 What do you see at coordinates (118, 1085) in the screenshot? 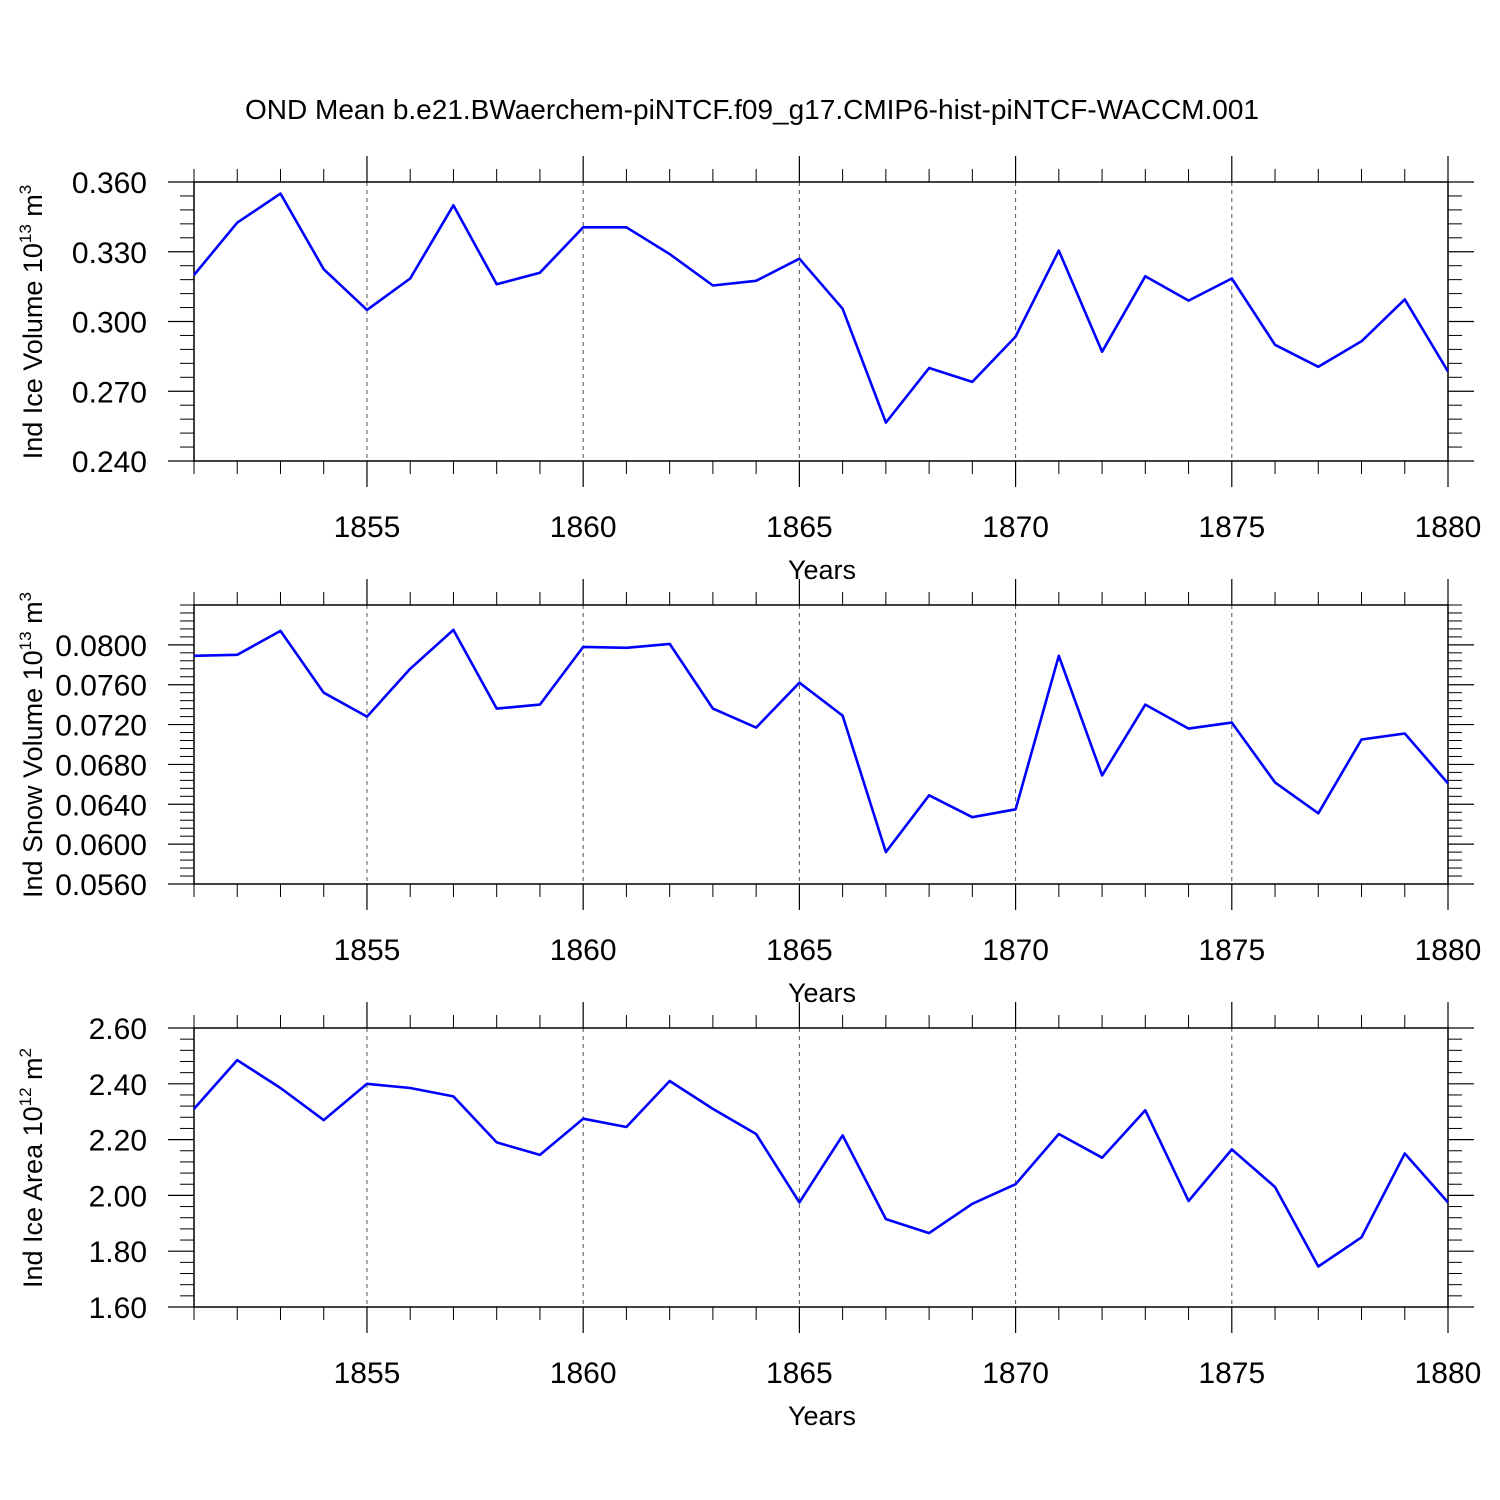
I see `y-tick-label: 2.40` at bounding box center [118, 1085].